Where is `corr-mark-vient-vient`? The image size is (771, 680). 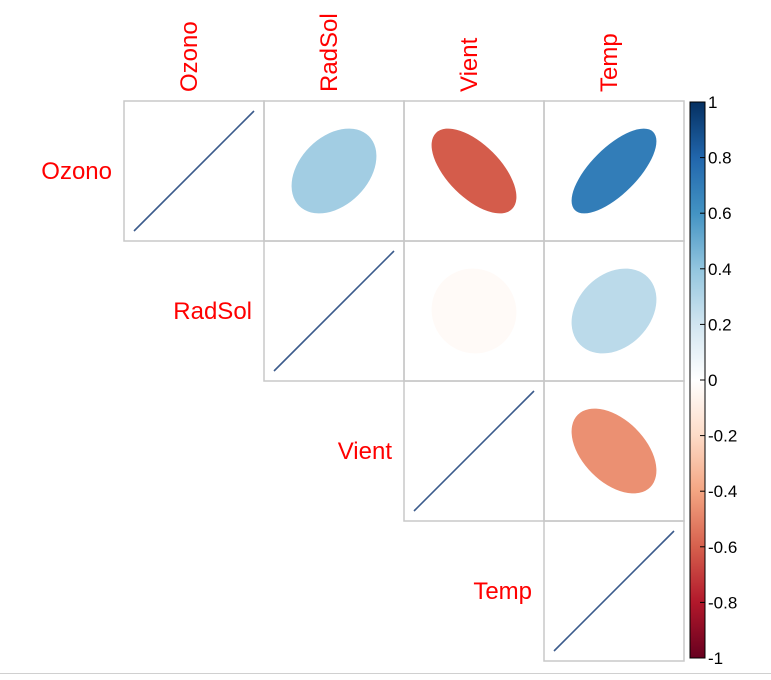
corr-mark-vient-vient is located at coordinates (474, 451).